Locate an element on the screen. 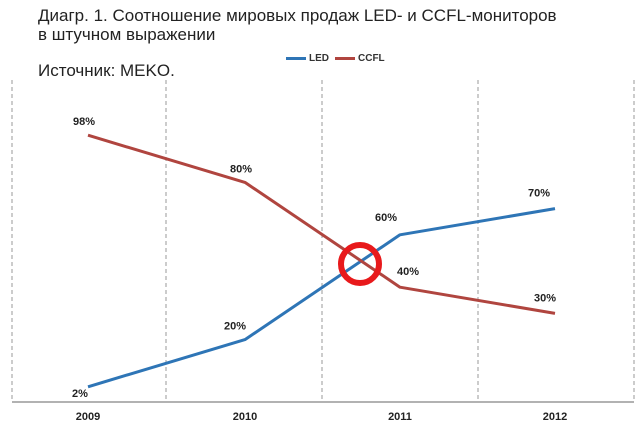  data-label-led-2011: 60% is located at coordinates (386, 218).